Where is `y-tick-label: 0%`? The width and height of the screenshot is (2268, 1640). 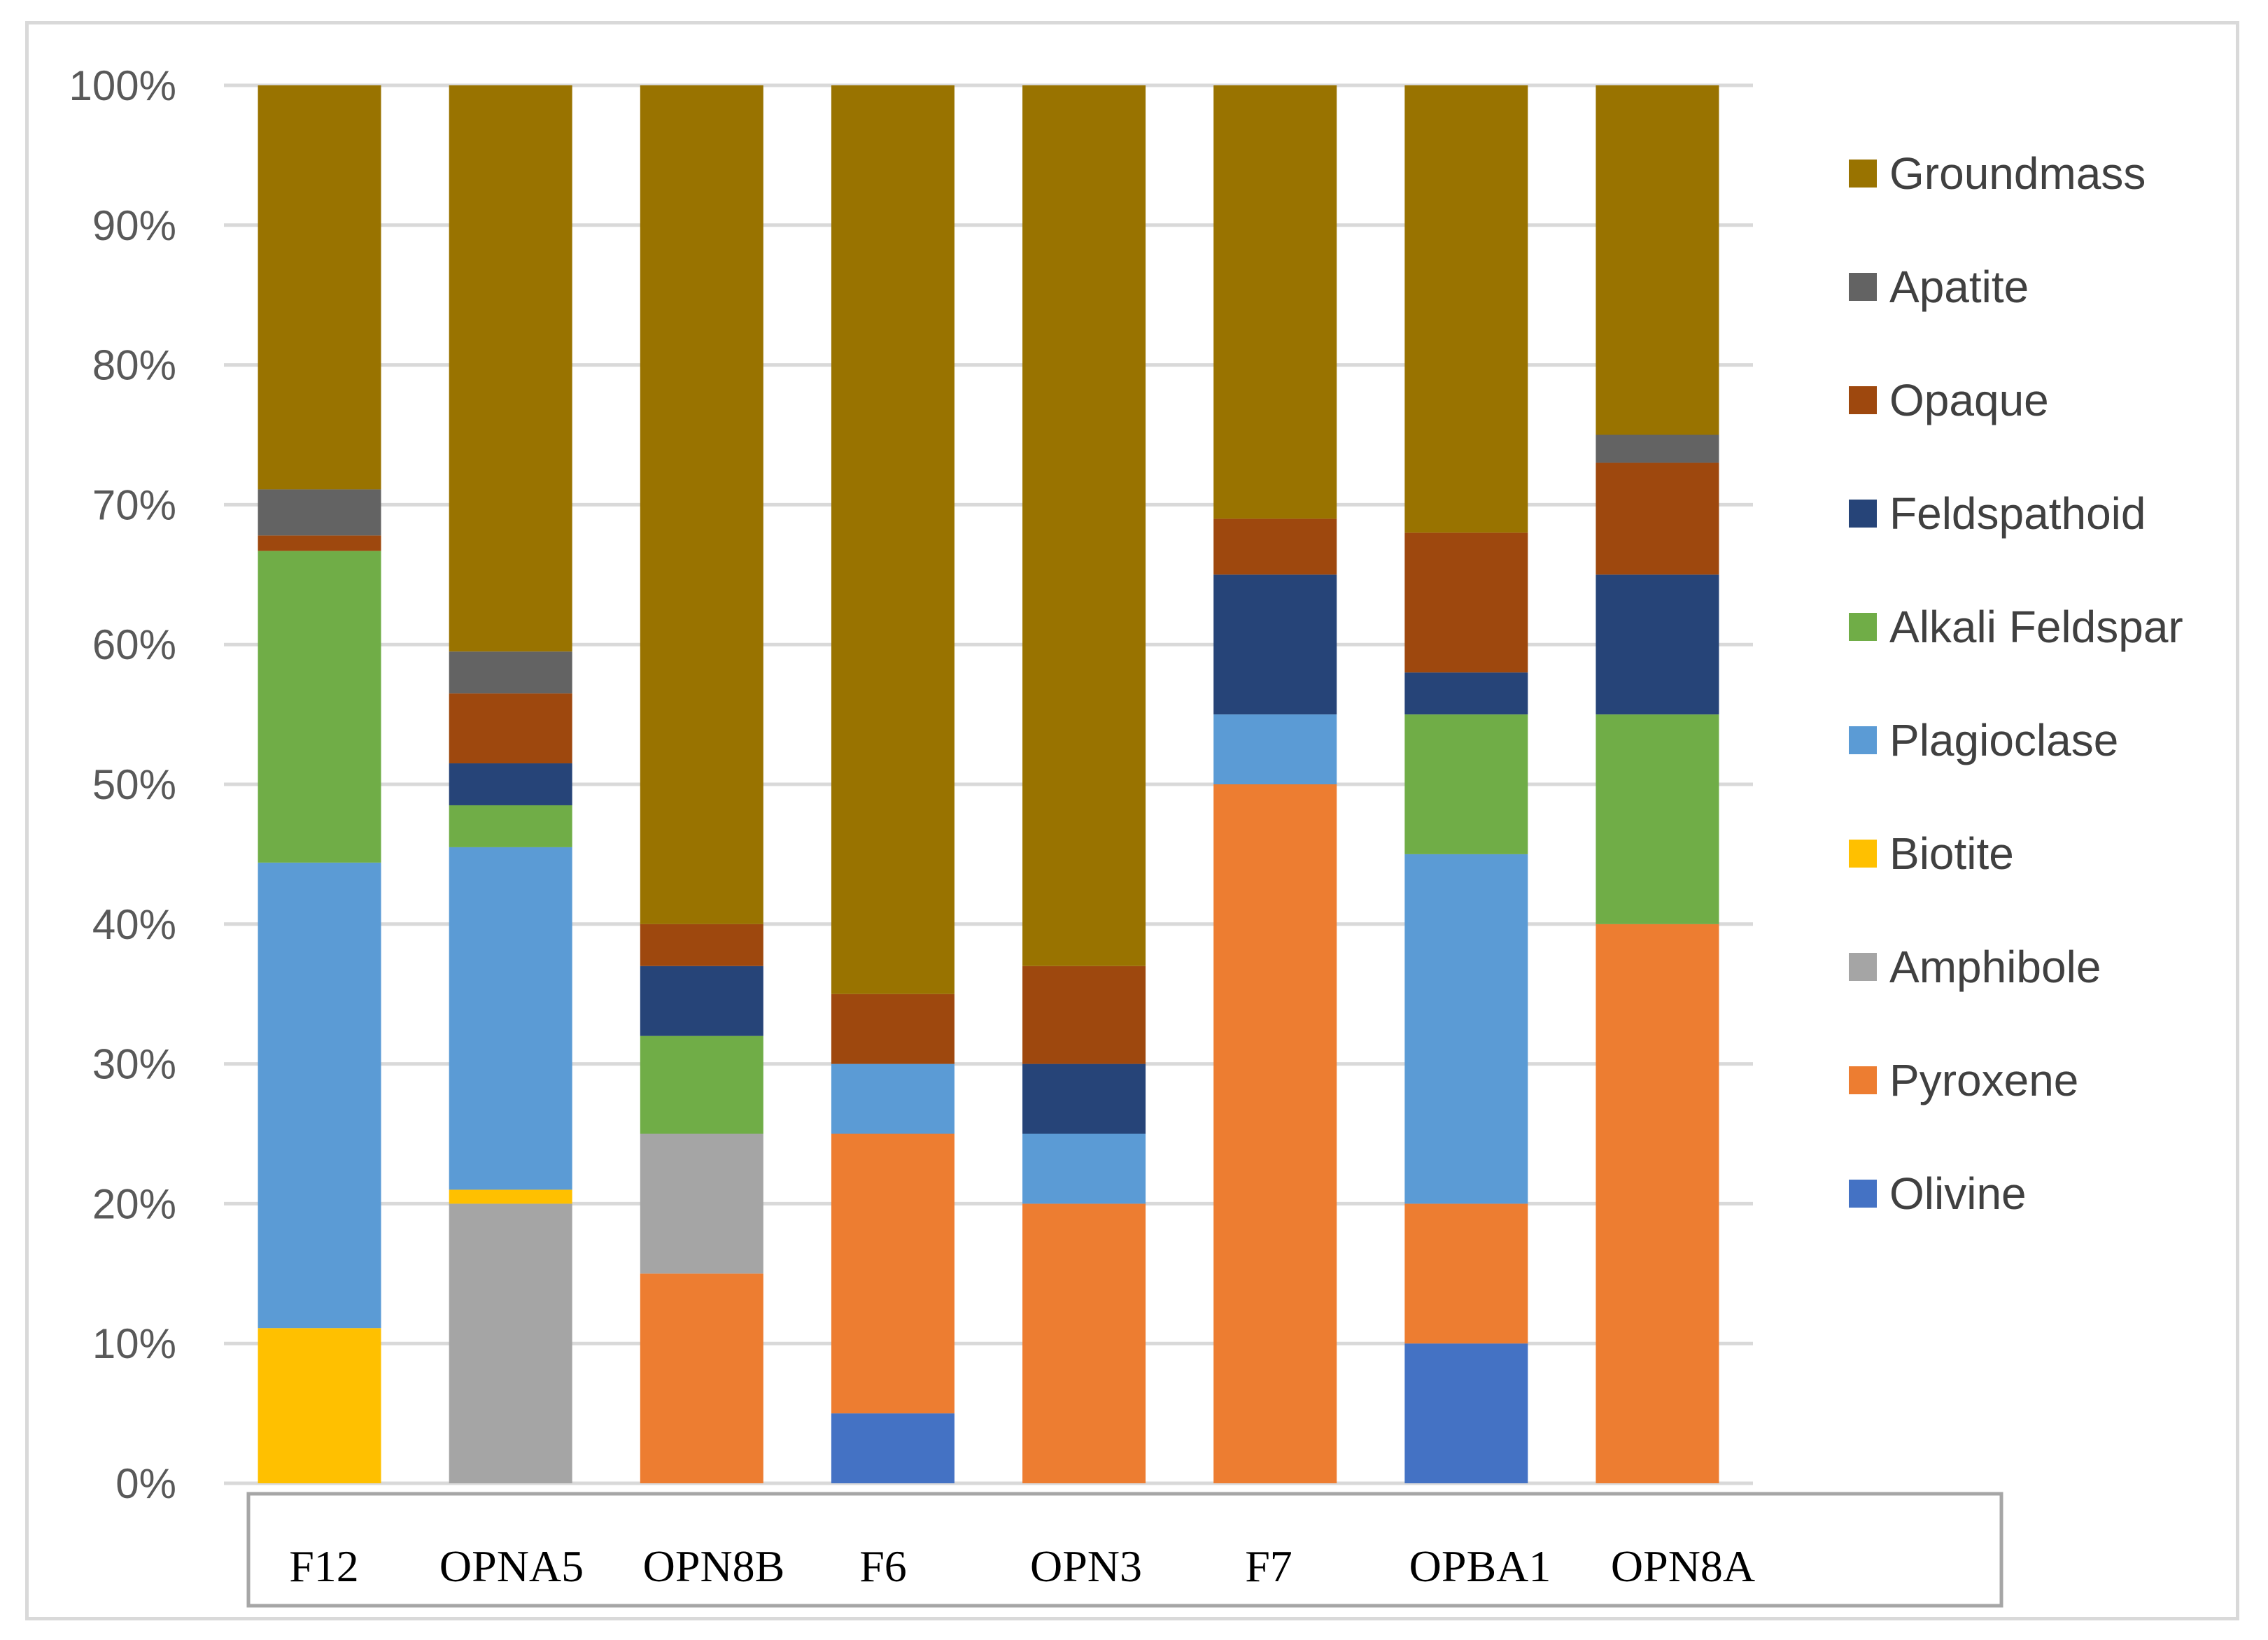 y-tick-label: 0% is located at coordinates (145, 1483).